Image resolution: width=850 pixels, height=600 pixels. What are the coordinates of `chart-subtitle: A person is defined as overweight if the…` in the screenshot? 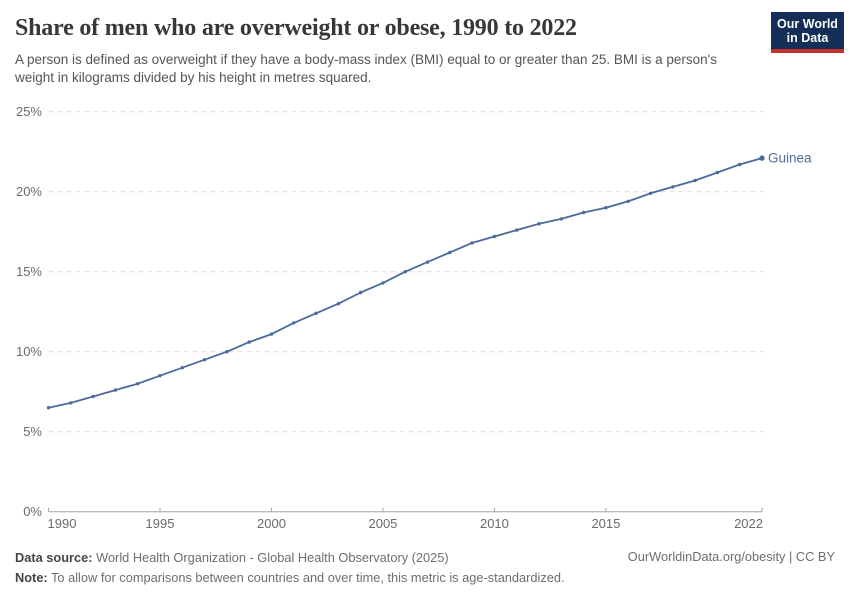 It's located at (366, 68).